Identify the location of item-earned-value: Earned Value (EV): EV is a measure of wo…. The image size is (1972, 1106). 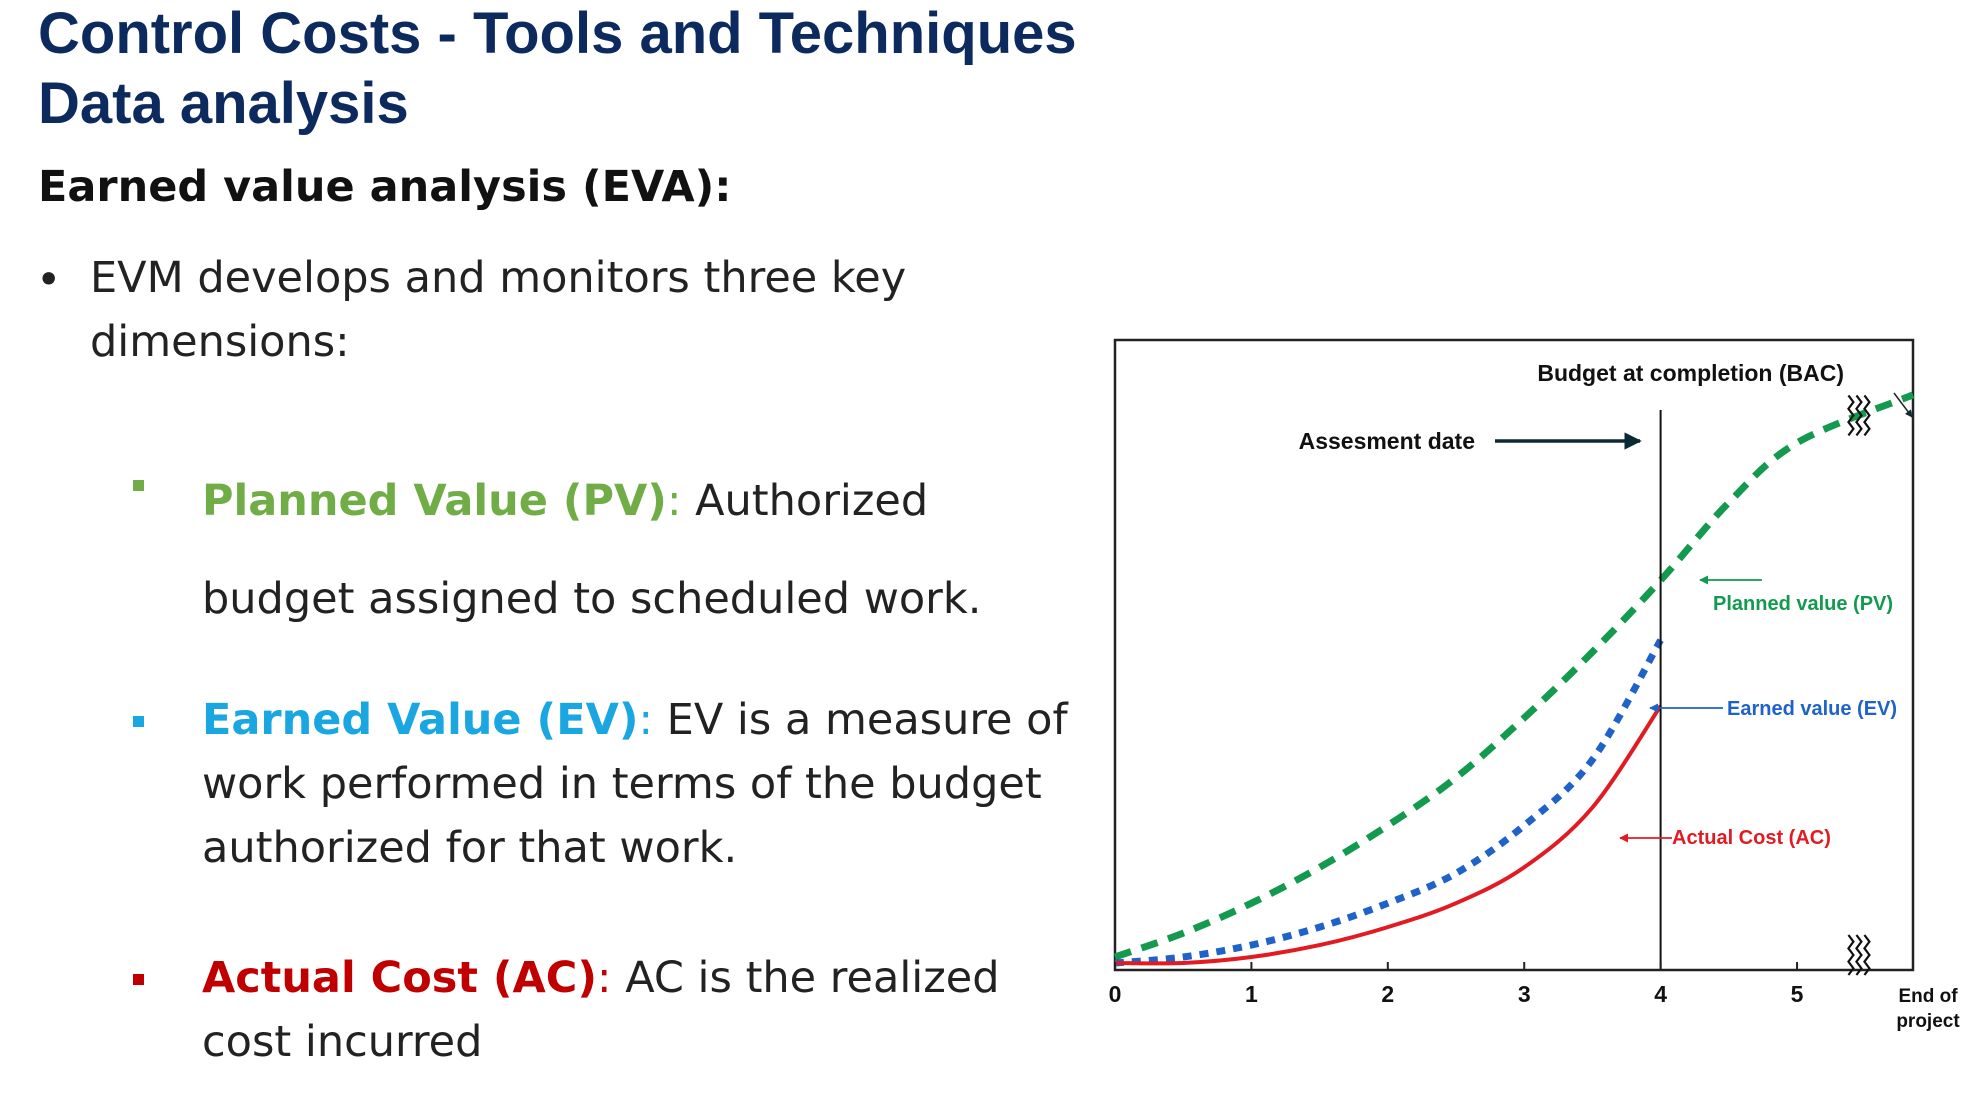
(642, 784).